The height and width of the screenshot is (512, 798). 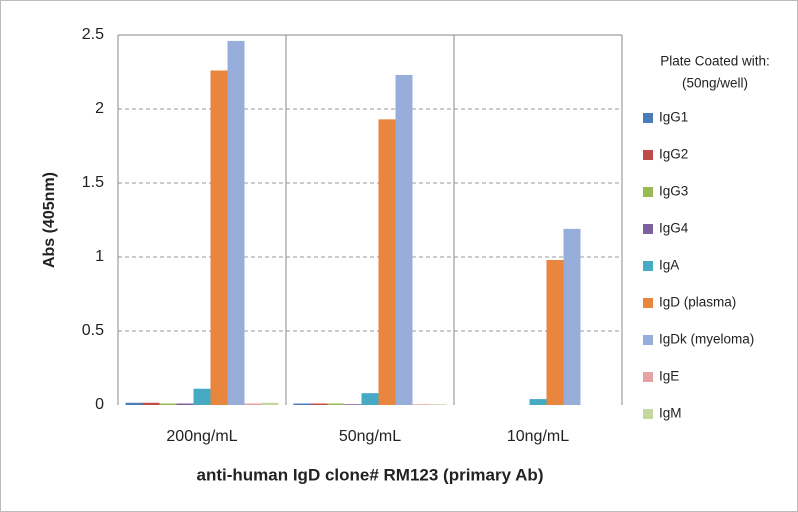 I want to click on legend-label: IgG1, so click(x=673, y=117).